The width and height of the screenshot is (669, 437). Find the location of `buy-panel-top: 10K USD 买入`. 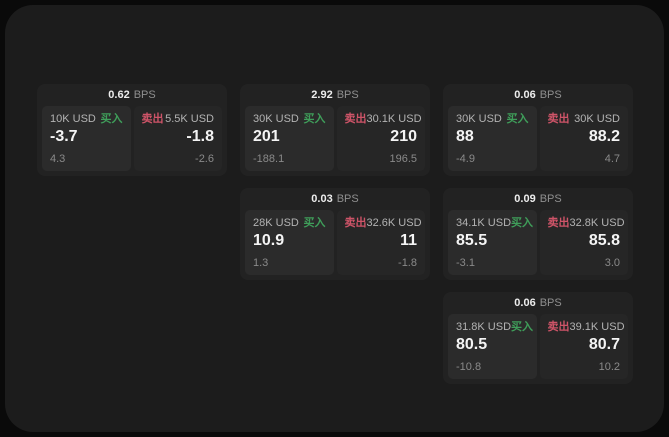

buy-panel-top: 10K USD 买入 is located at coordinates (86, 119).